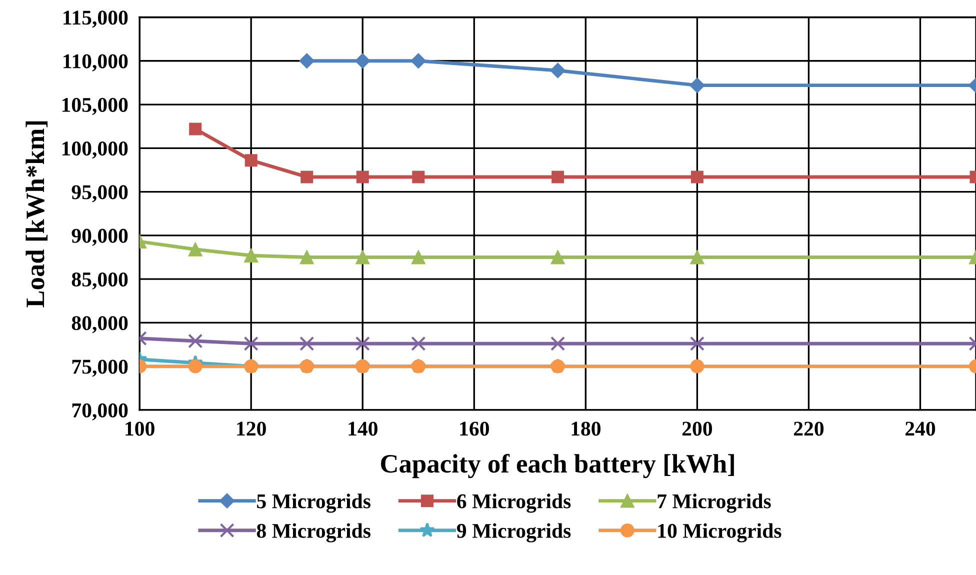 Image resolution: width=976 pixels, height=575 pixels. Describe the element at coordinates (809, 429) in the screenshot. I see `x-tick-label: 220` at that location.